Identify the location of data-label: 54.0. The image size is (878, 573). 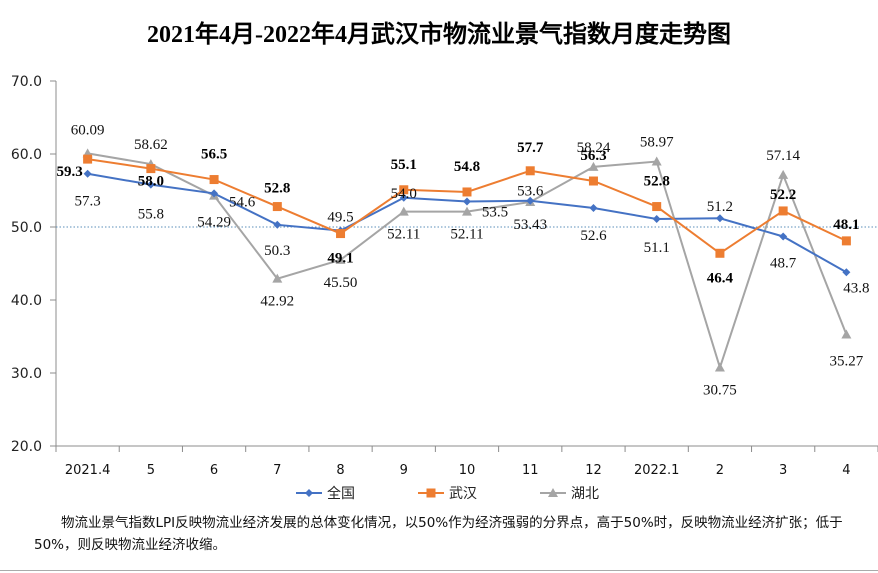
(404, 194).